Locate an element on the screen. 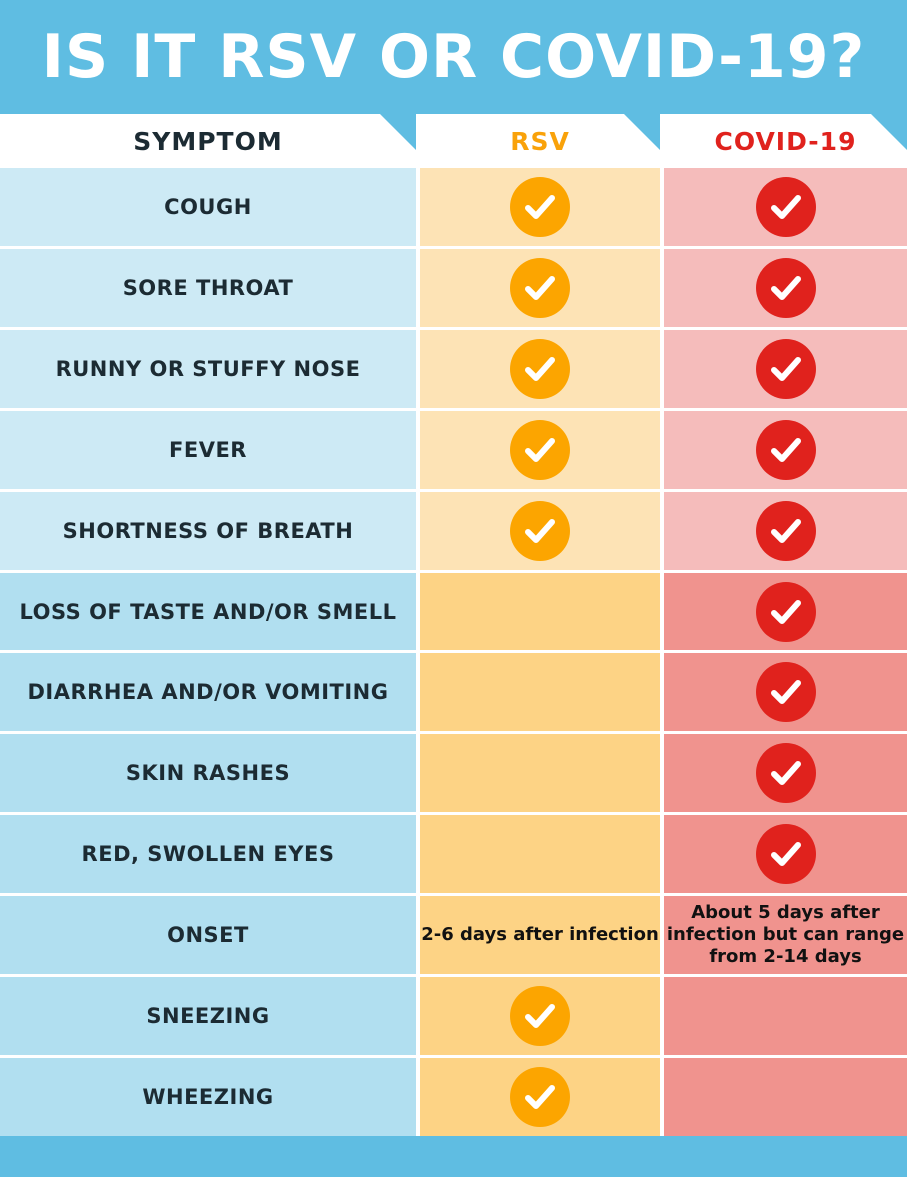 The width and height of the screenshot is (907, 1177). rsv-cell: 2-6 days after infection is located at coordinates (540, 935).